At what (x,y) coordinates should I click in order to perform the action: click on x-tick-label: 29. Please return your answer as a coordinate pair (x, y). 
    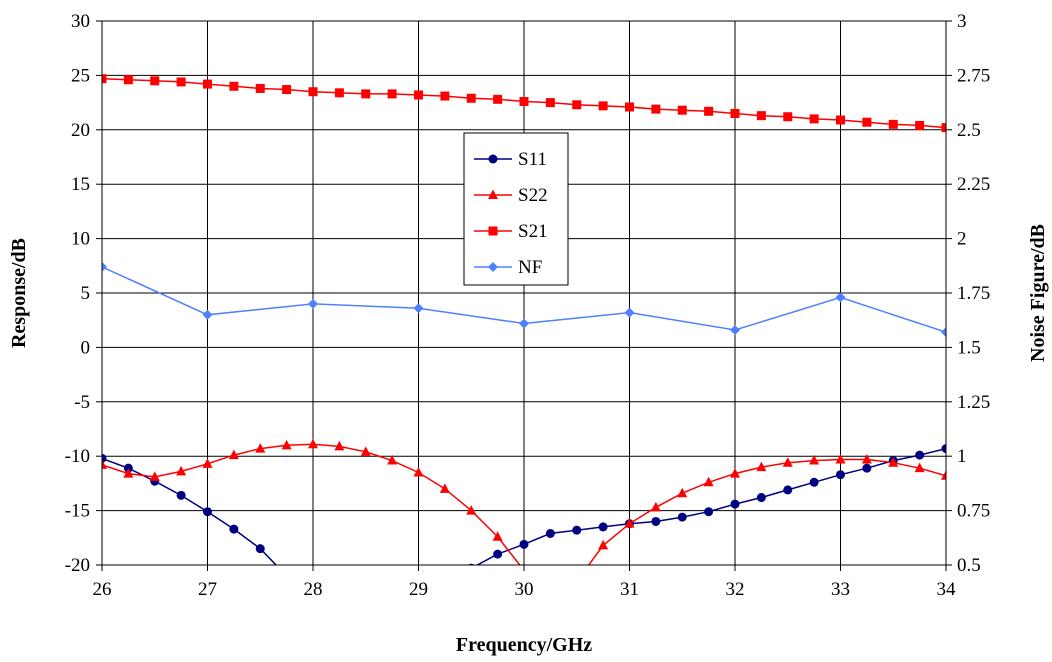
    Looking at the image, I should click on (418, 589).